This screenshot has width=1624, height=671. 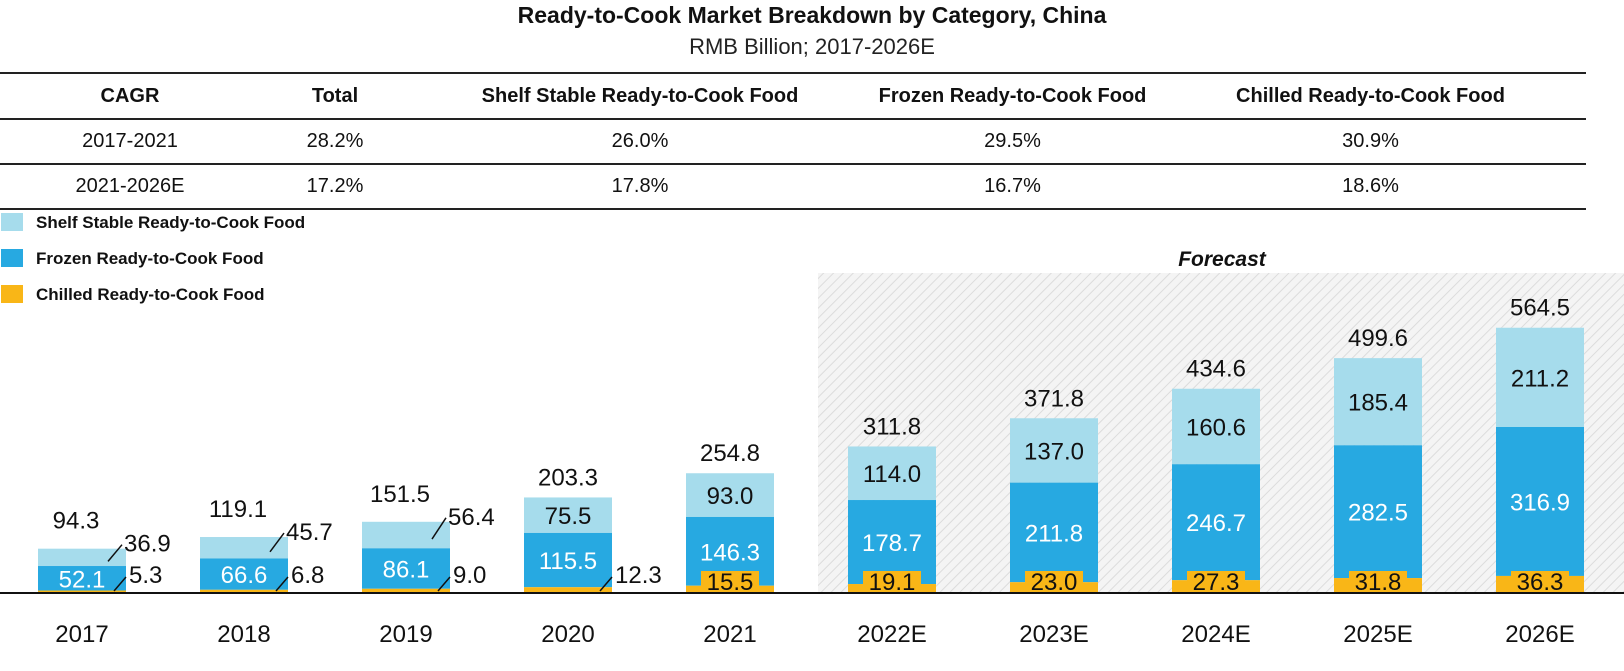 I want to click on data-label-frozen: 52.1, so click(x=82, y=579).